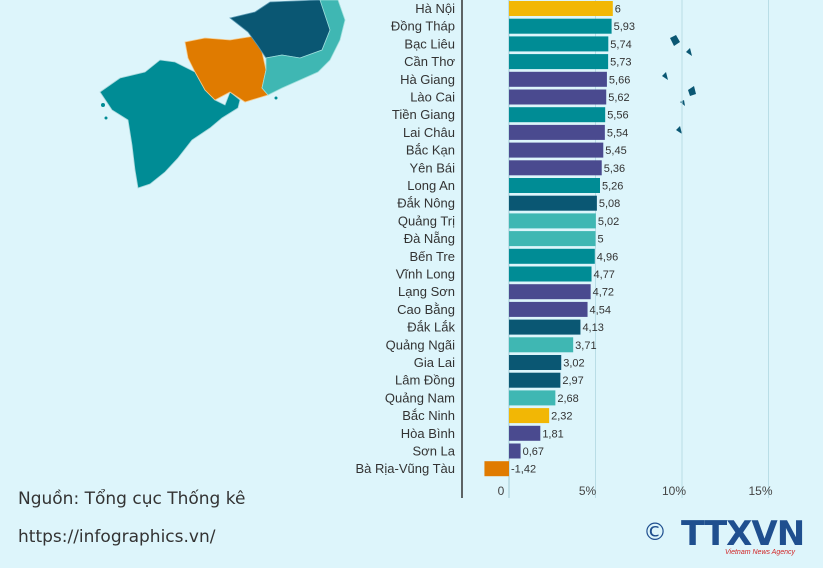 This screenshot has width=823, height=568. Describe the element at coordinates (618, 98) in the screenshot. I see `value-label: 5,62` at that location.